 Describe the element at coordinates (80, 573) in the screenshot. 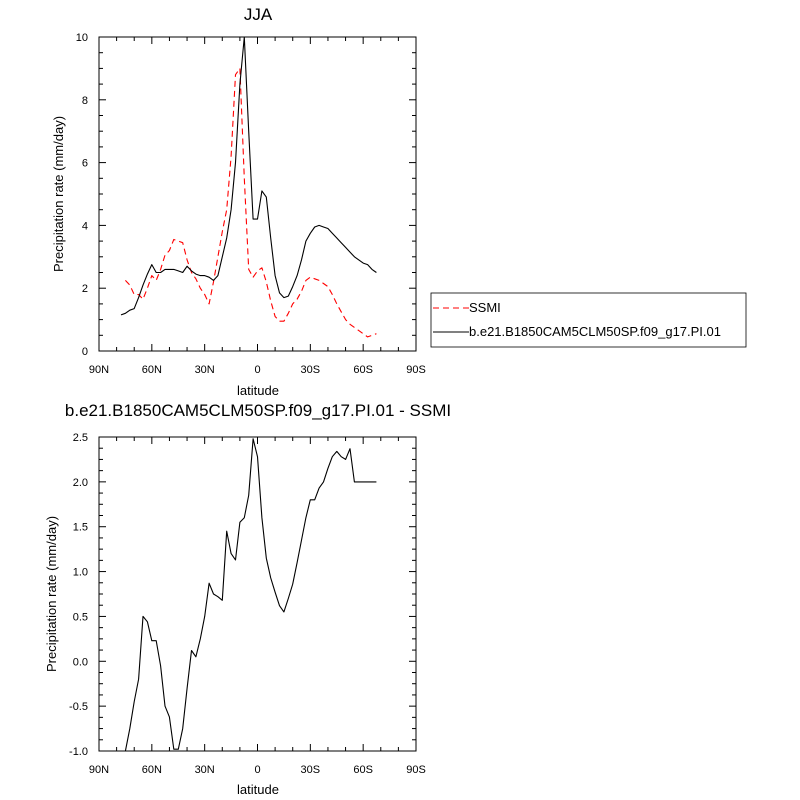

I see `bottom-y-tick-label: 1.0` at that location.